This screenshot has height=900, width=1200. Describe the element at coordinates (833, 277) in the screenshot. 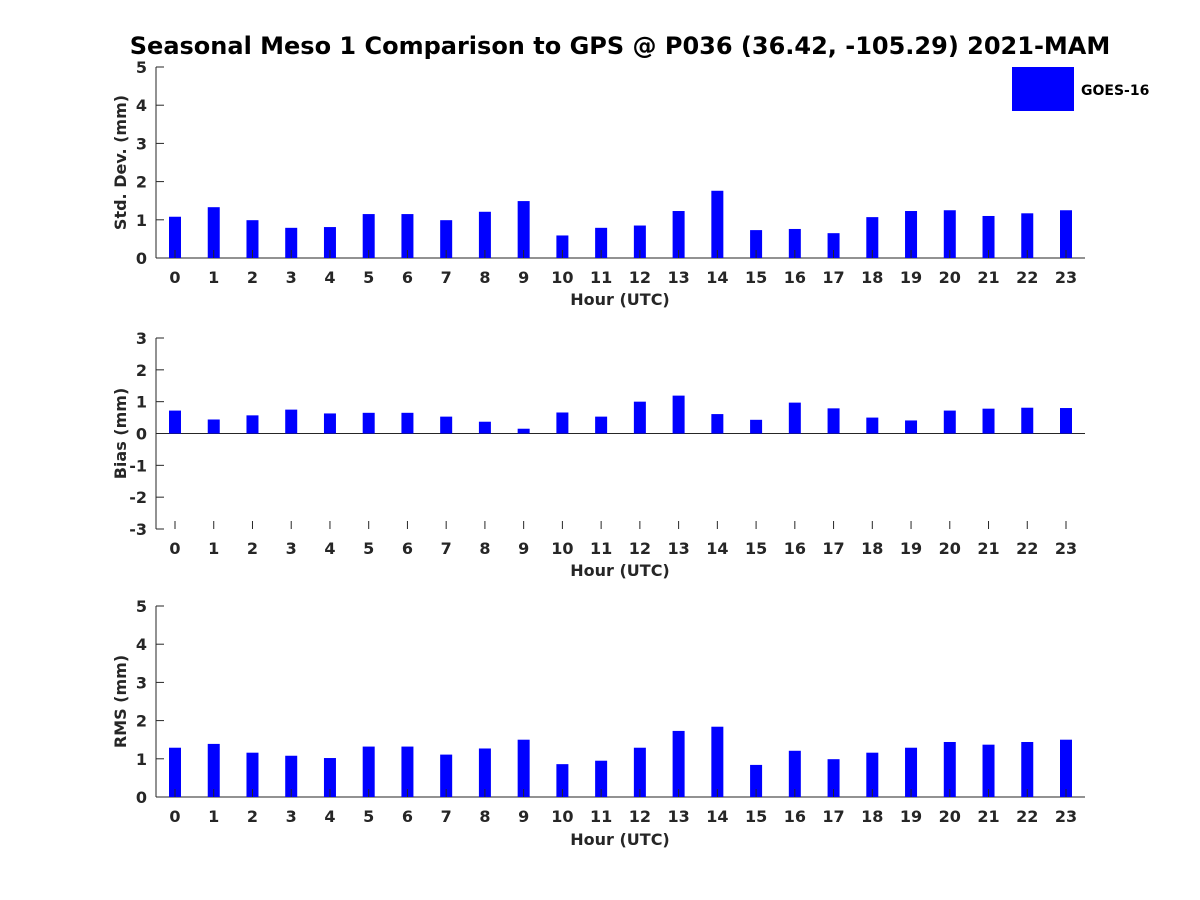

I see `x-tick-label: 17` at that location.